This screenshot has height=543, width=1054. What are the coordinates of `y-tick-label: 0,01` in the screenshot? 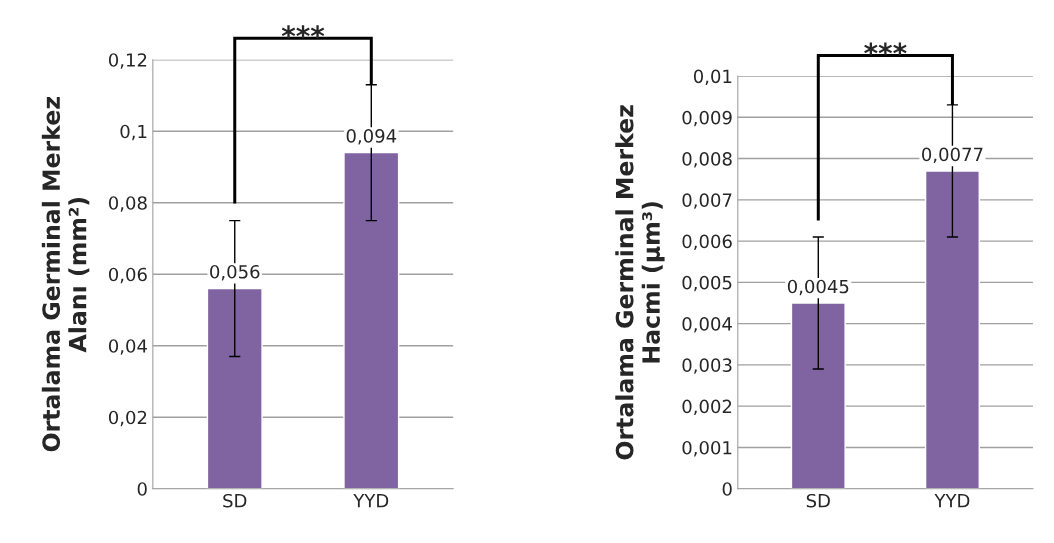 It's located at (712, 77).